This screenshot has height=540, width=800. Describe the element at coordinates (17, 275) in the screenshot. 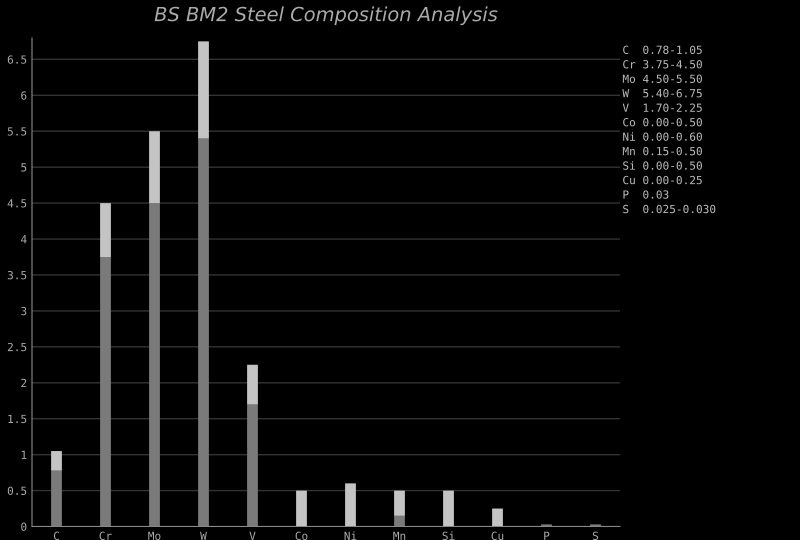

I see `y-tick-label: 3.5` at that location.